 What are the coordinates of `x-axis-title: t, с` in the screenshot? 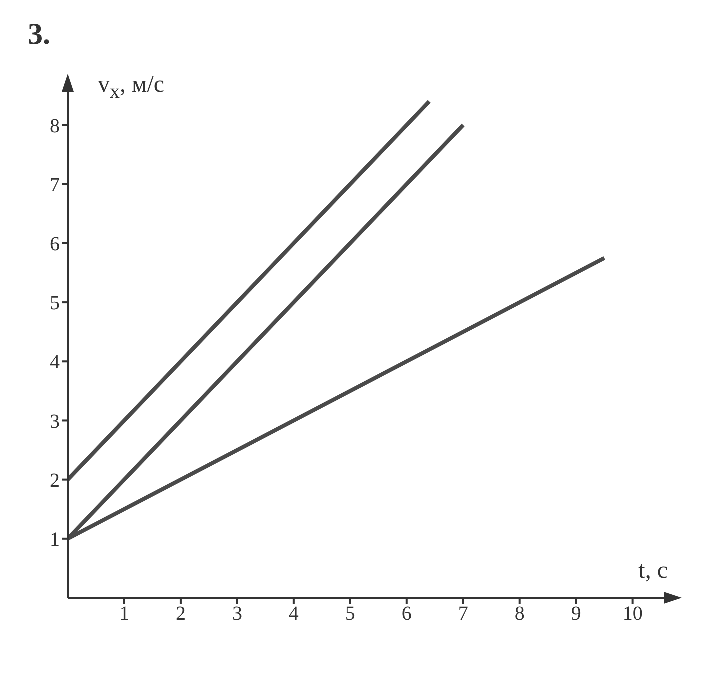 It's located at (653, 571).